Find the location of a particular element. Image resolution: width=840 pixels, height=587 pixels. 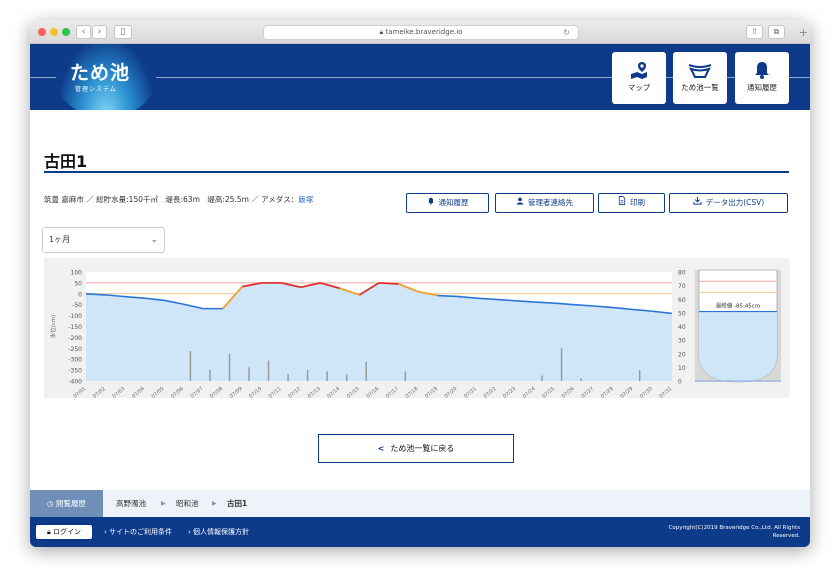

notification-history-label: 通知履歴 is located at coordinates (453, 202).